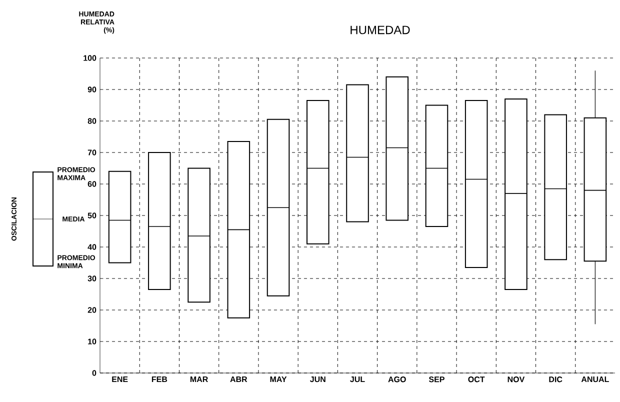 This screenshot has height=402, width=620. I want to click on y-tick-label: 20, so click(92, 310).